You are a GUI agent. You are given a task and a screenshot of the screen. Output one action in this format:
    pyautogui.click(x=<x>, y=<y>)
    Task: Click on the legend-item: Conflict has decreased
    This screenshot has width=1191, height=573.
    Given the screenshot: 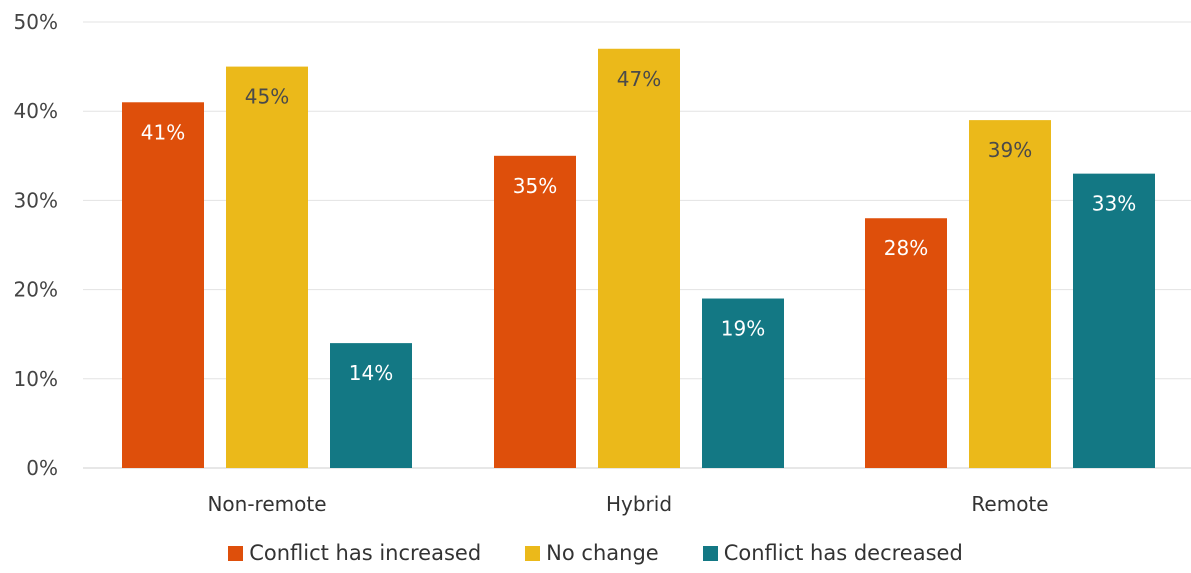 What is the action you would take?
    pyautogui.click(x=832, y=553)
    